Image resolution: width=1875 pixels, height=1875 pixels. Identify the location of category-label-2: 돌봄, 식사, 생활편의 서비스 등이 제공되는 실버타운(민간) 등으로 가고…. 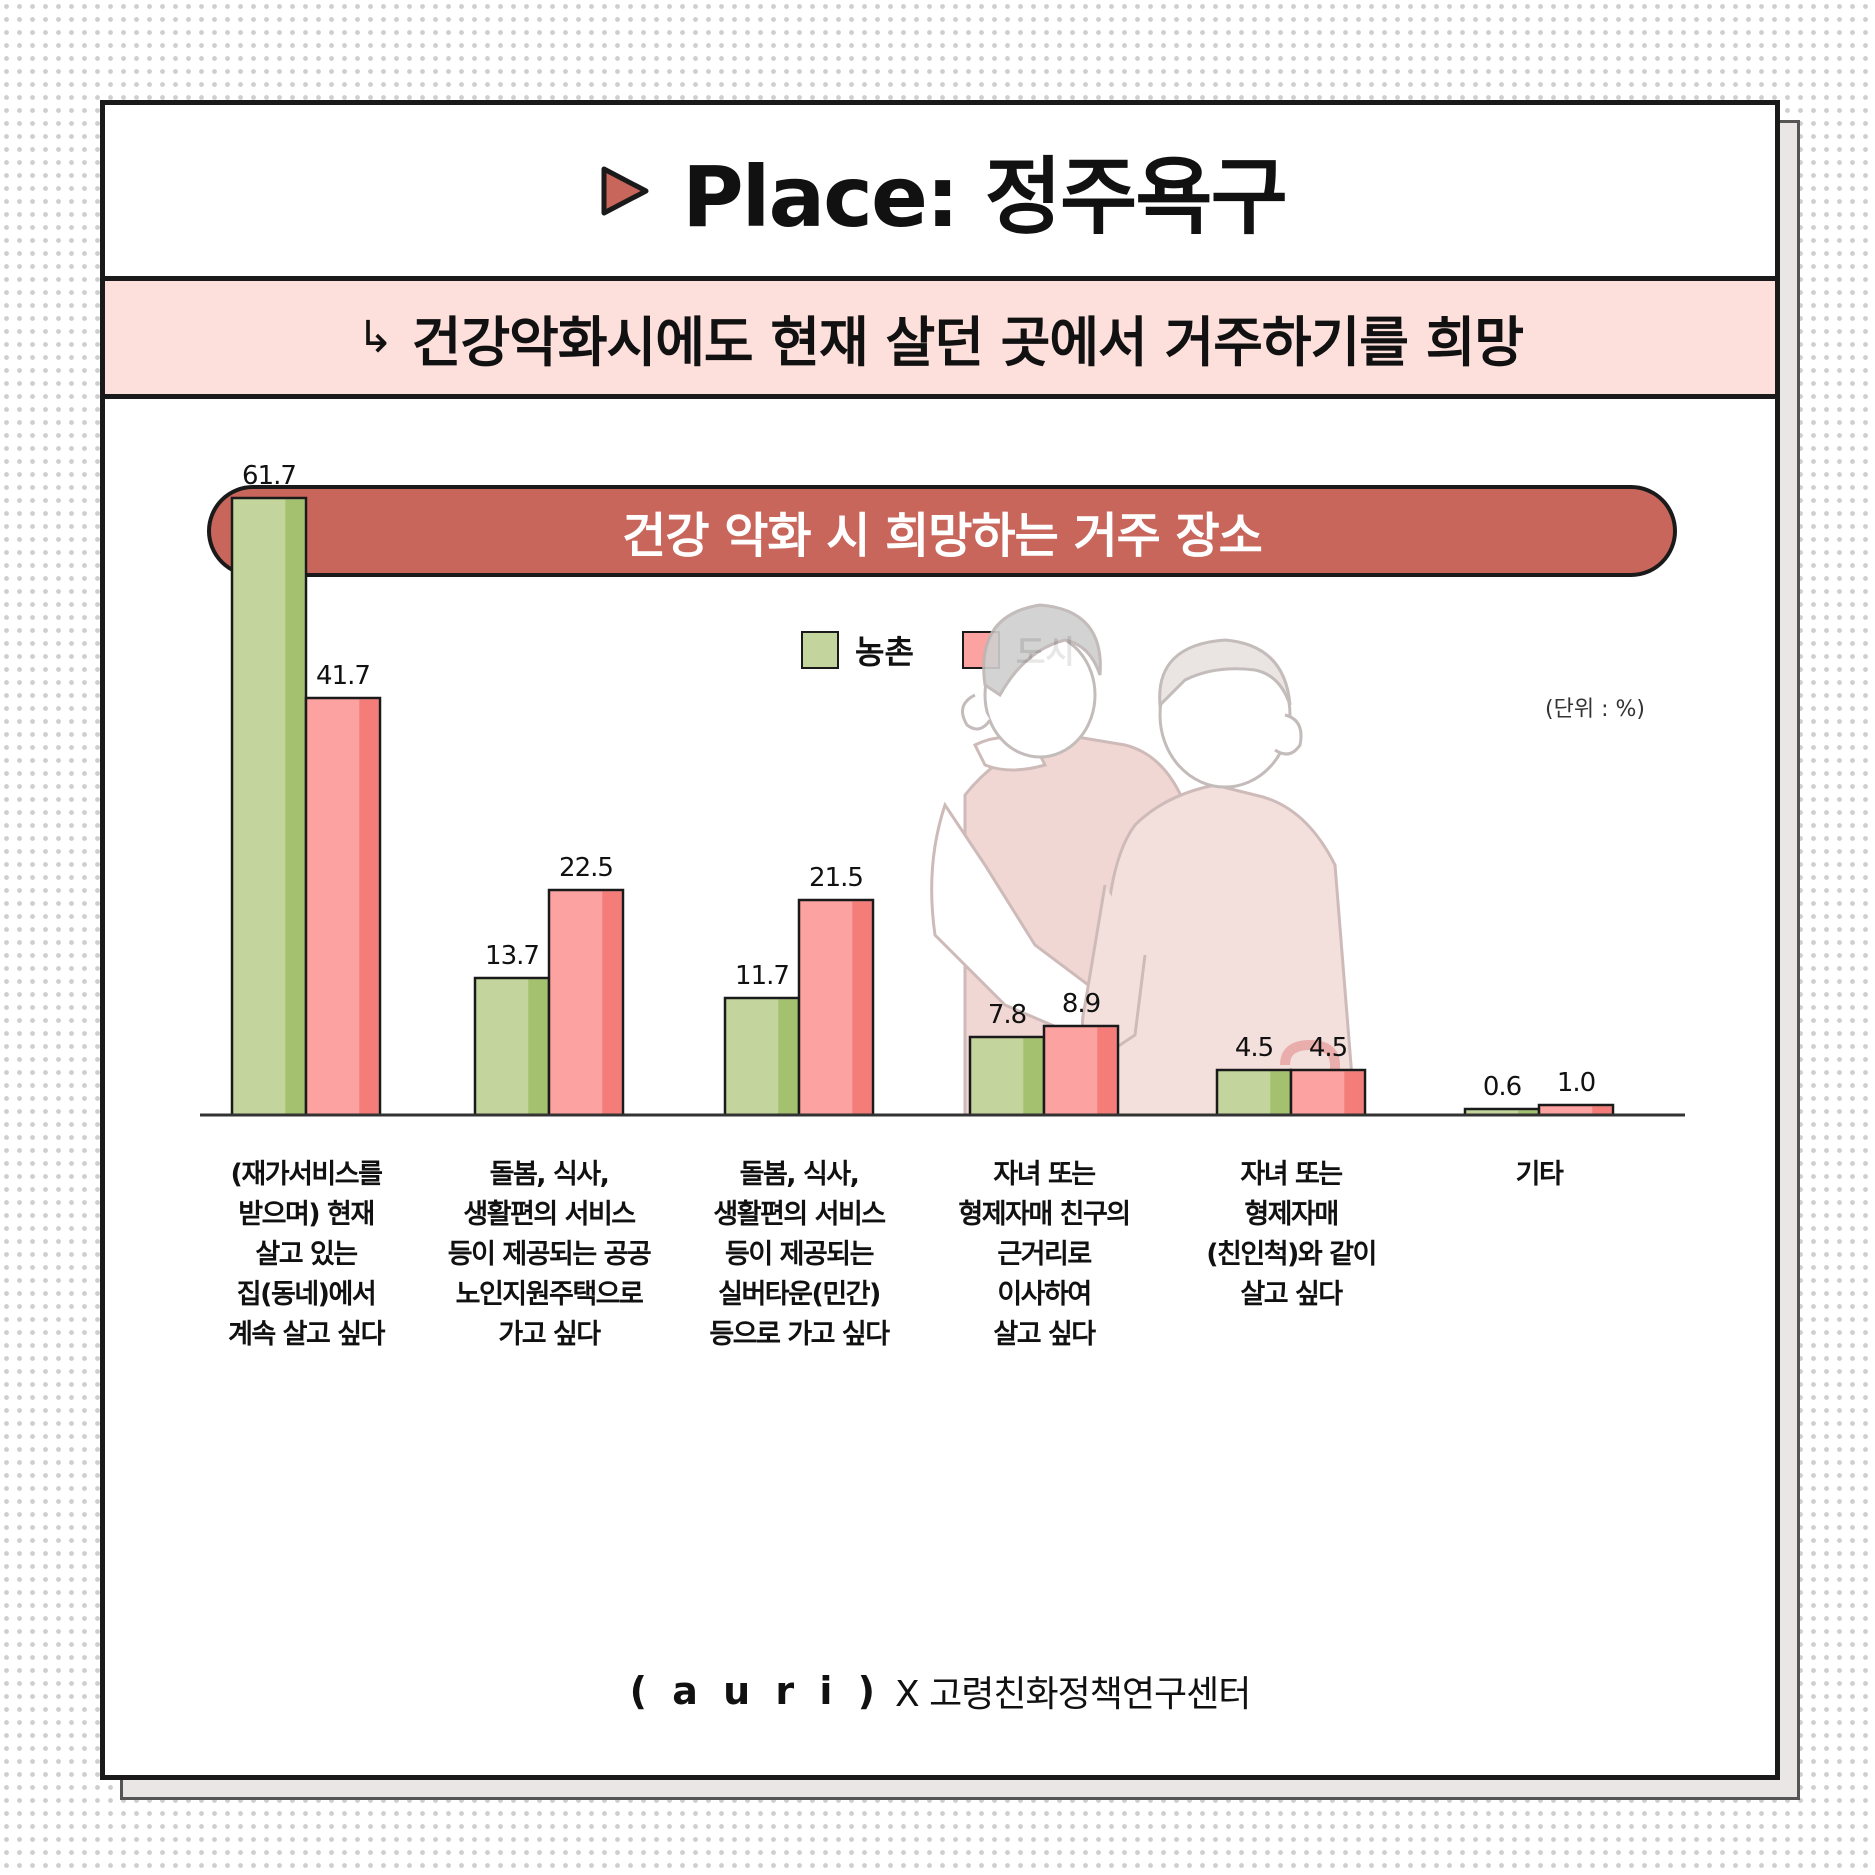
(799, 1254).